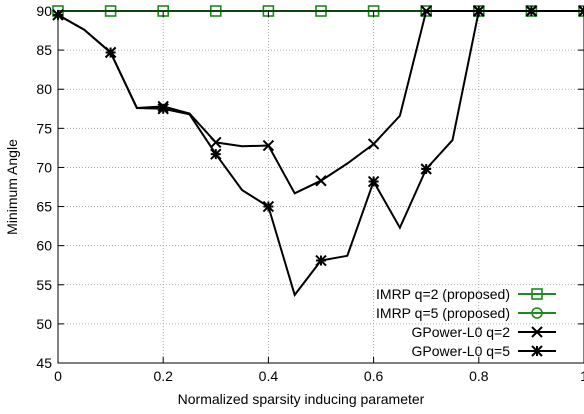 This screenshot has width=584, height=414. I want to click on legend-item: IMRP q=5 (proposed), so click(466, 313).